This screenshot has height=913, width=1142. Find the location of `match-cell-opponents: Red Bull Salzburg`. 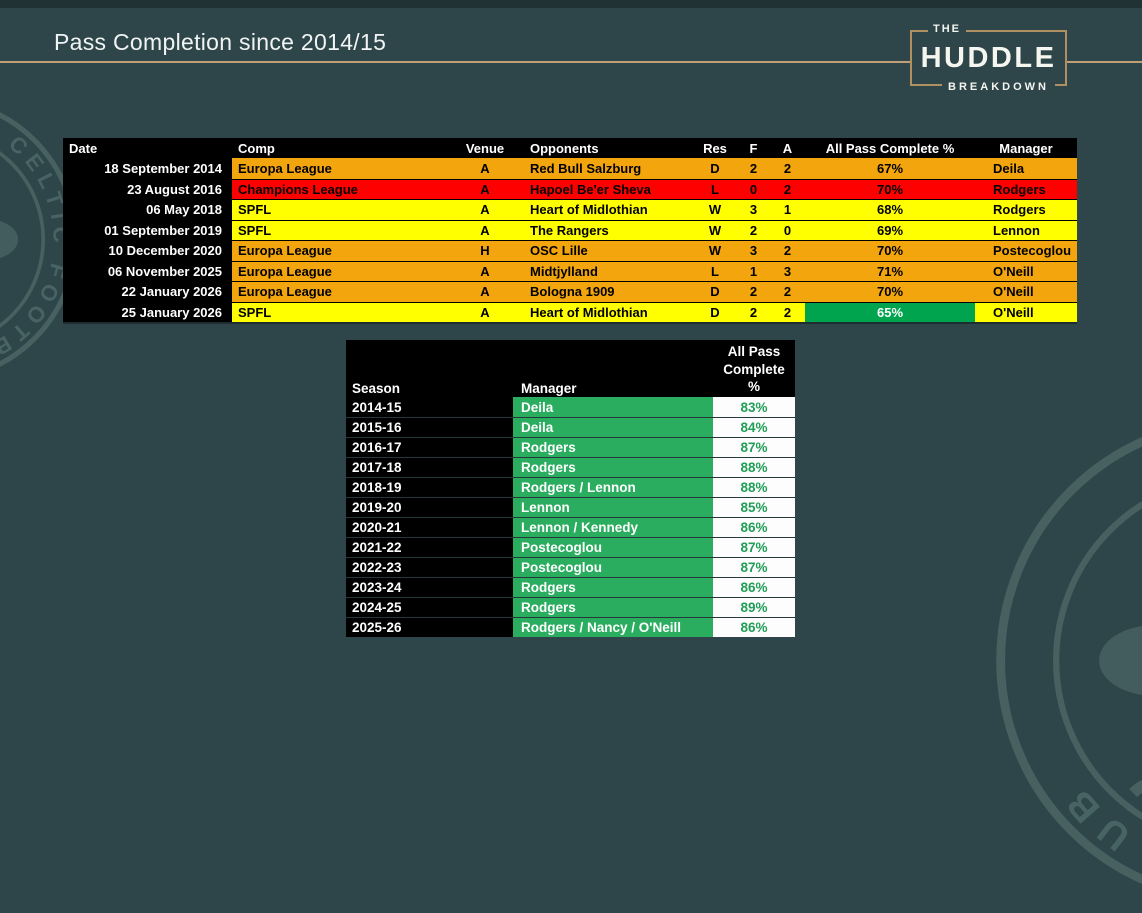

match-cell-opponents: Red Bull Salzburg is located at coordinates (604, 168).